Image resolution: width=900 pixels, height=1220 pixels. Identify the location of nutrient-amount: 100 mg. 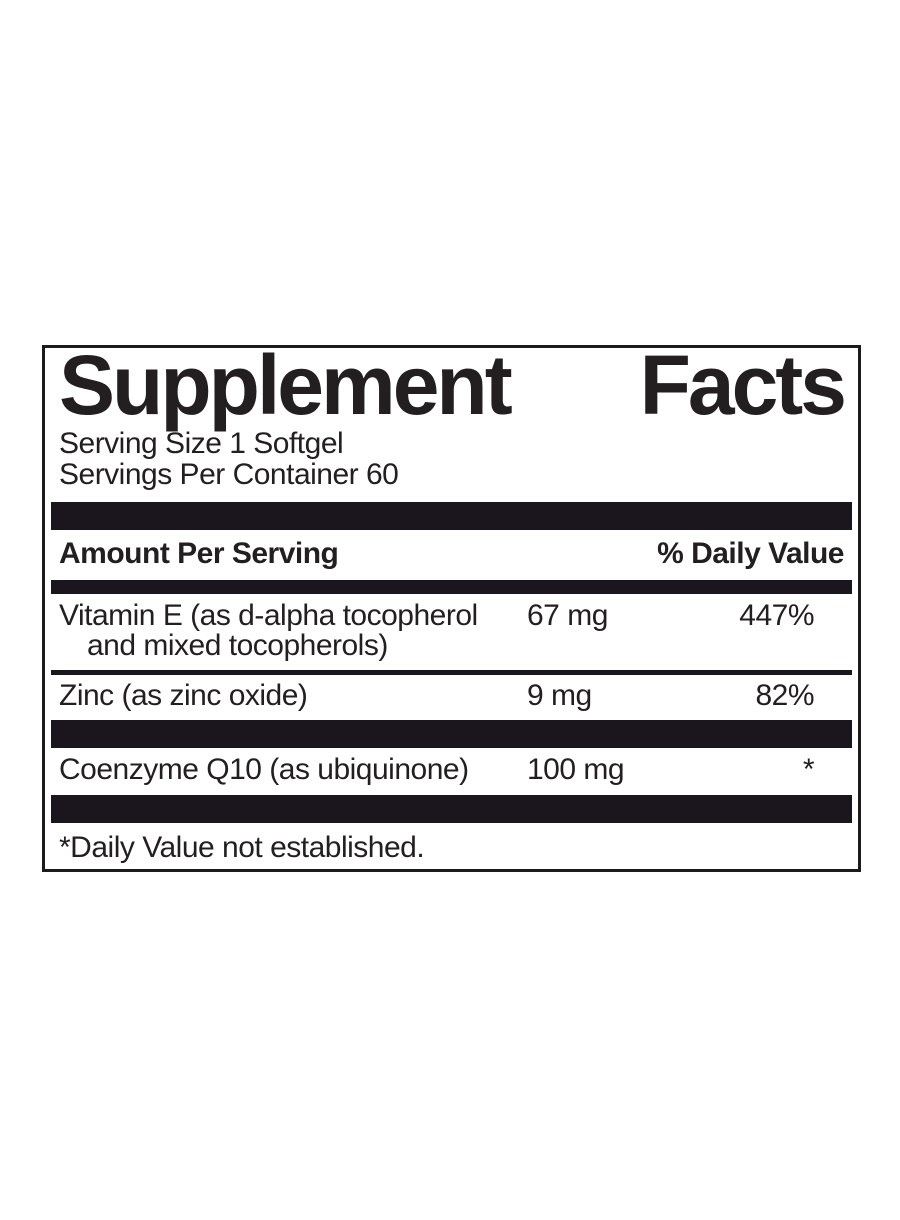
(576, 769).